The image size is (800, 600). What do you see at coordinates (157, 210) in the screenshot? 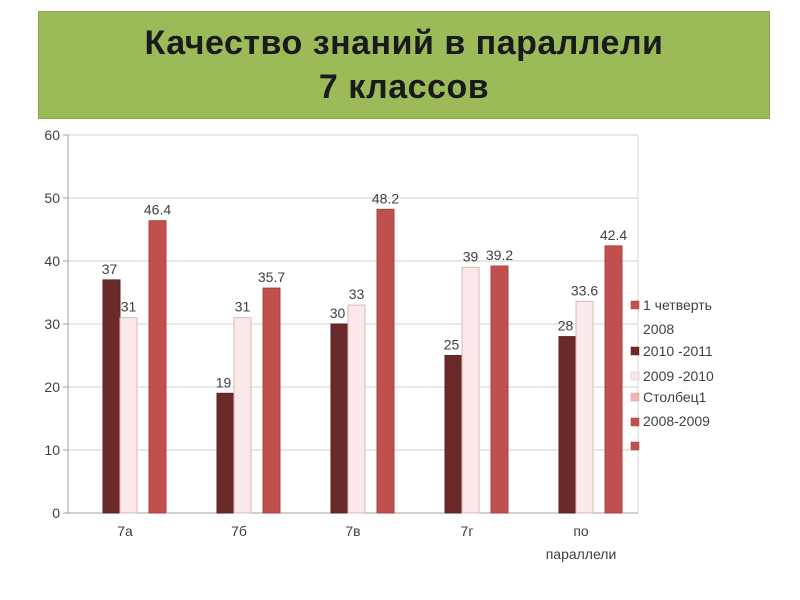
I see `data-label: 46.4` at bounding box center [157, 210].